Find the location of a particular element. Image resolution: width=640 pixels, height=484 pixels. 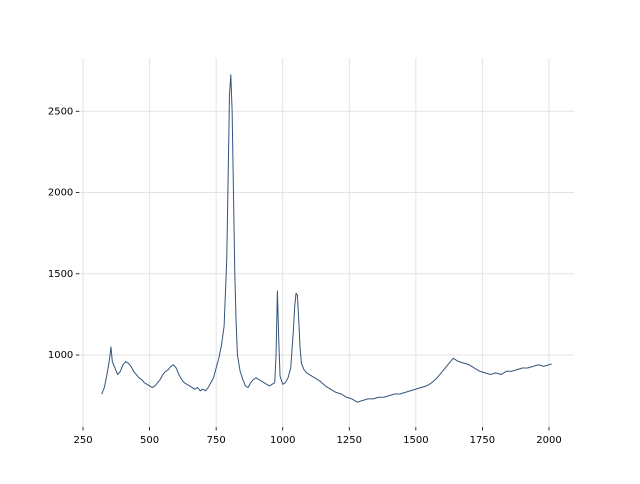

x-tick-label: 1250 is located at coordinates (349, 440).